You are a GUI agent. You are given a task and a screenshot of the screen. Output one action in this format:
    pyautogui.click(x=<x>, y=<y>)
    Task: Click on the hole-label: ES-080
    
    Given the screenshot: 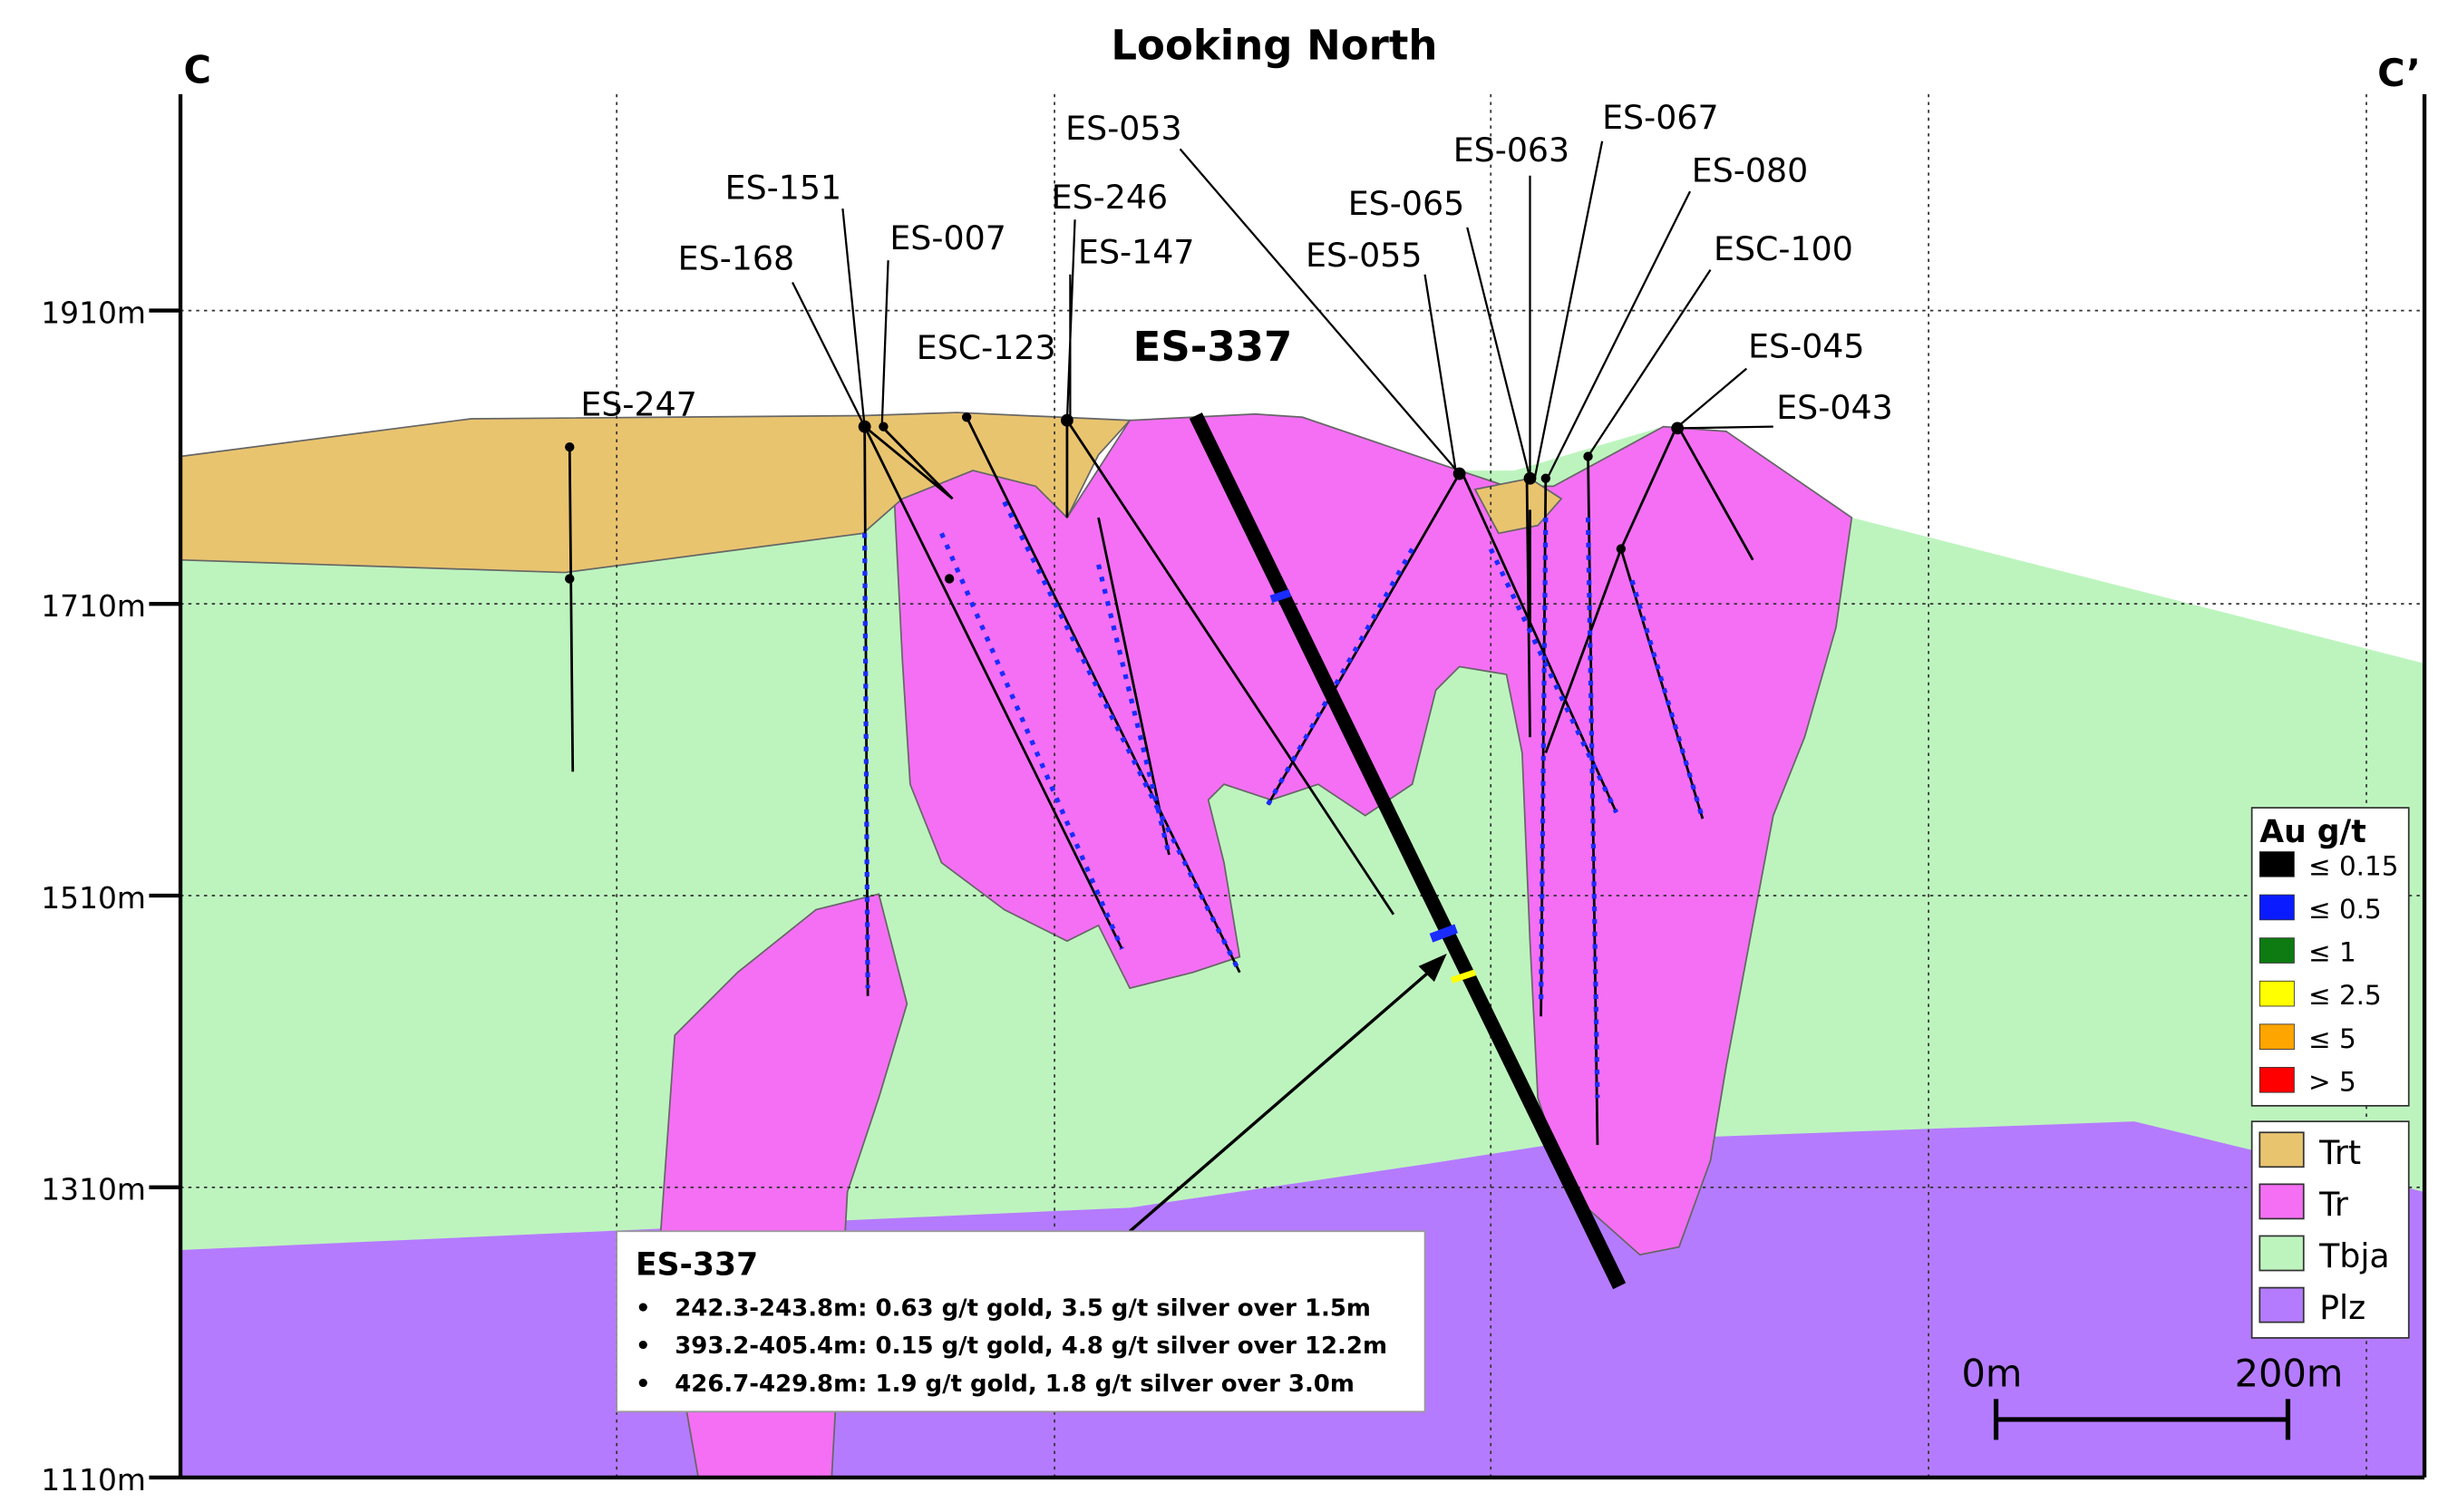 What is the action you would take?
    pyautogui.click(x=1750, y=170)
    